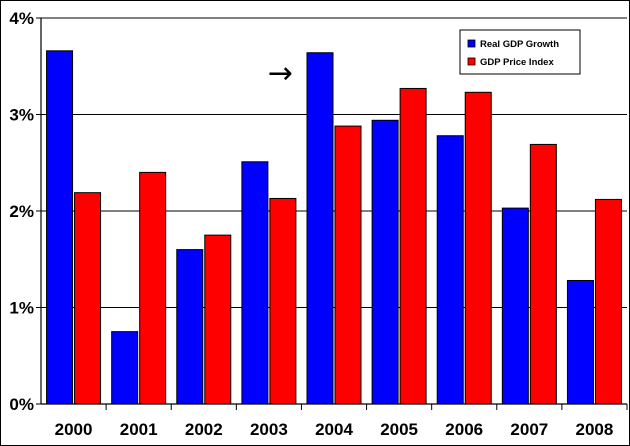  I want to click on bar-real-gdp-growth-2004, so click(320, 228).